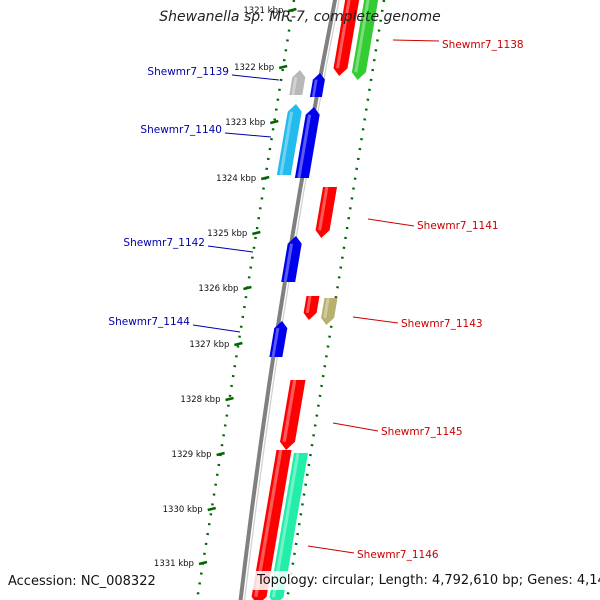 The height and width of the screenshot is (600, 600). I want to click on scale-tick-label: 1330 kbp, so click(183, 510).